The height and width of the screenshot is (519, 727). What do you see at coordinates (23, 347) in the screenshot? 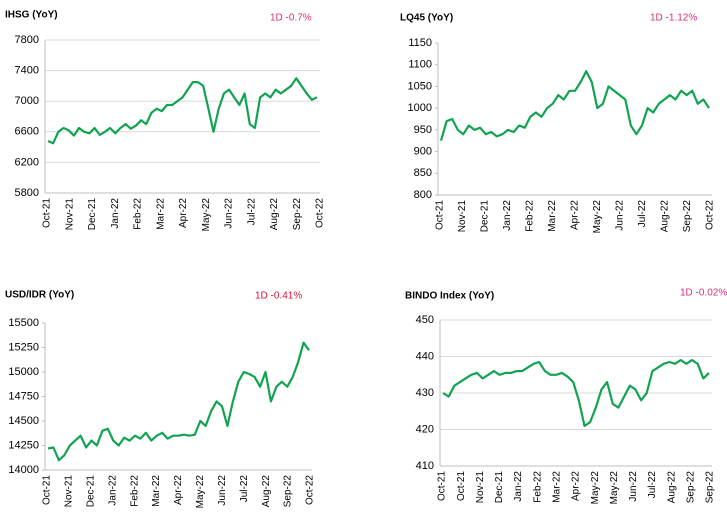
I see `y-tick-label: 15250` at bounding box center [23, 347].